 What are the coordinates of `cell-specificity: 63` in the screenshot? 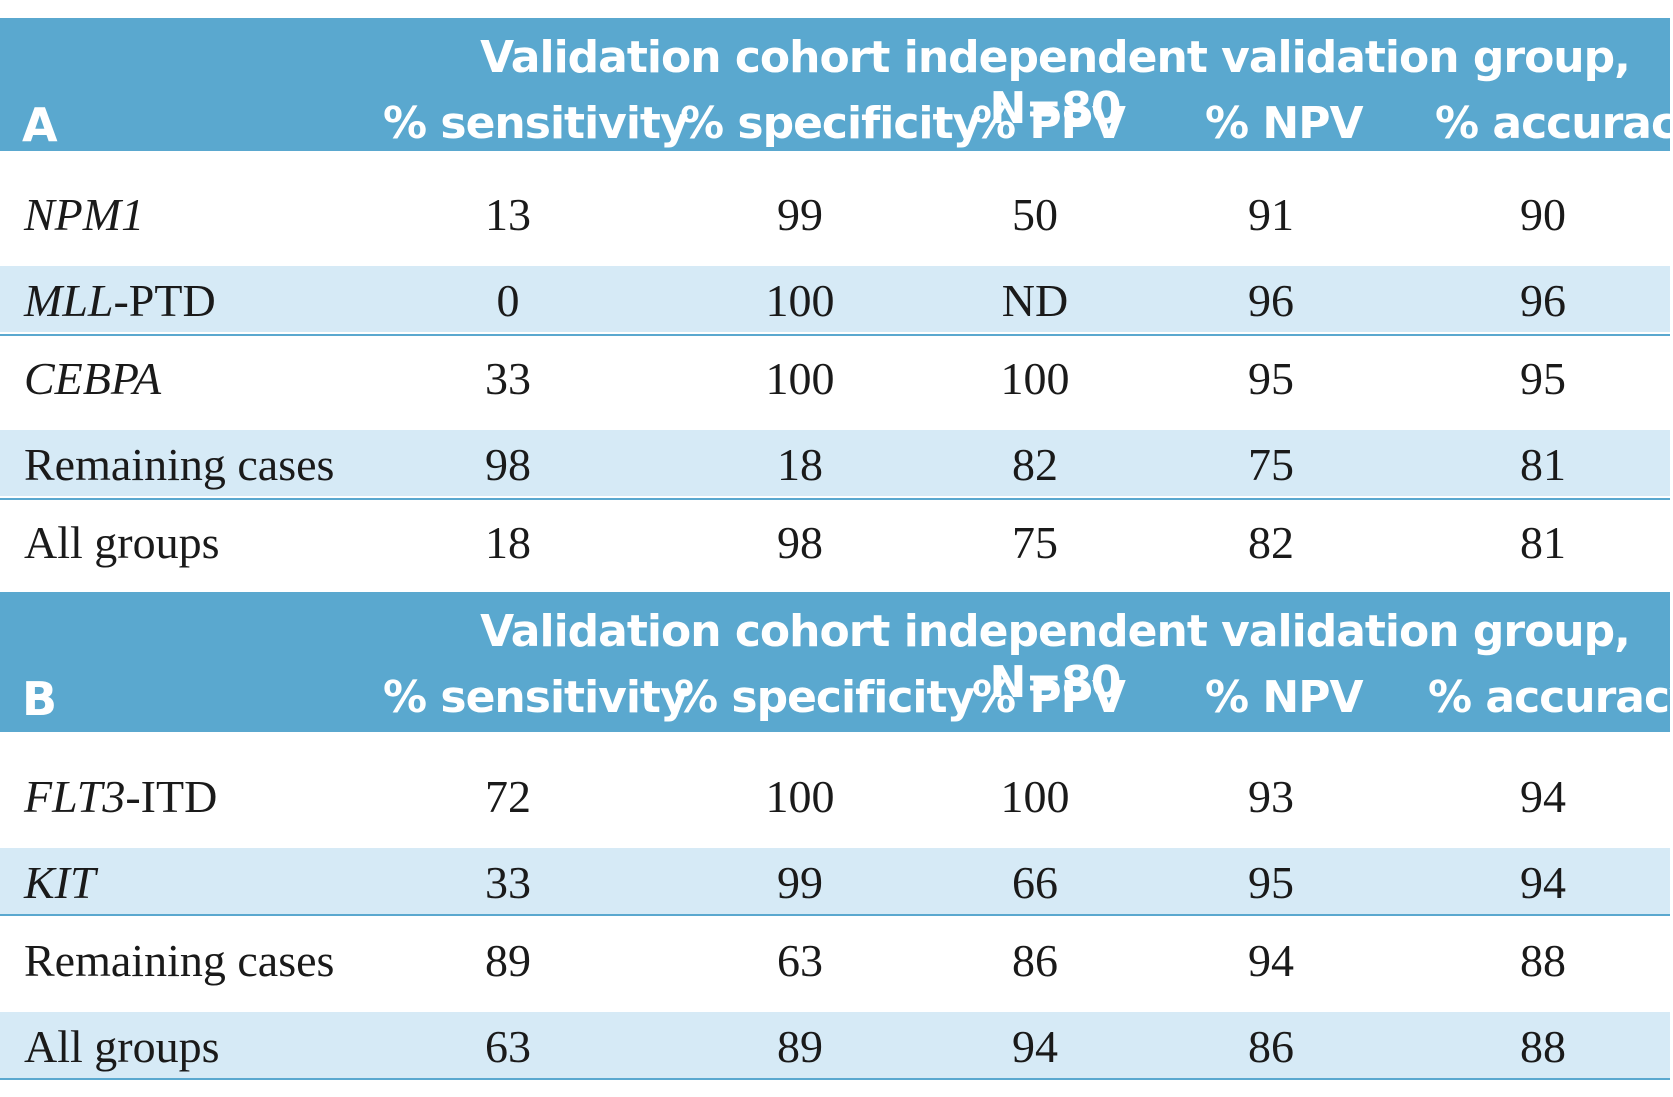 It's located at (800, 960).